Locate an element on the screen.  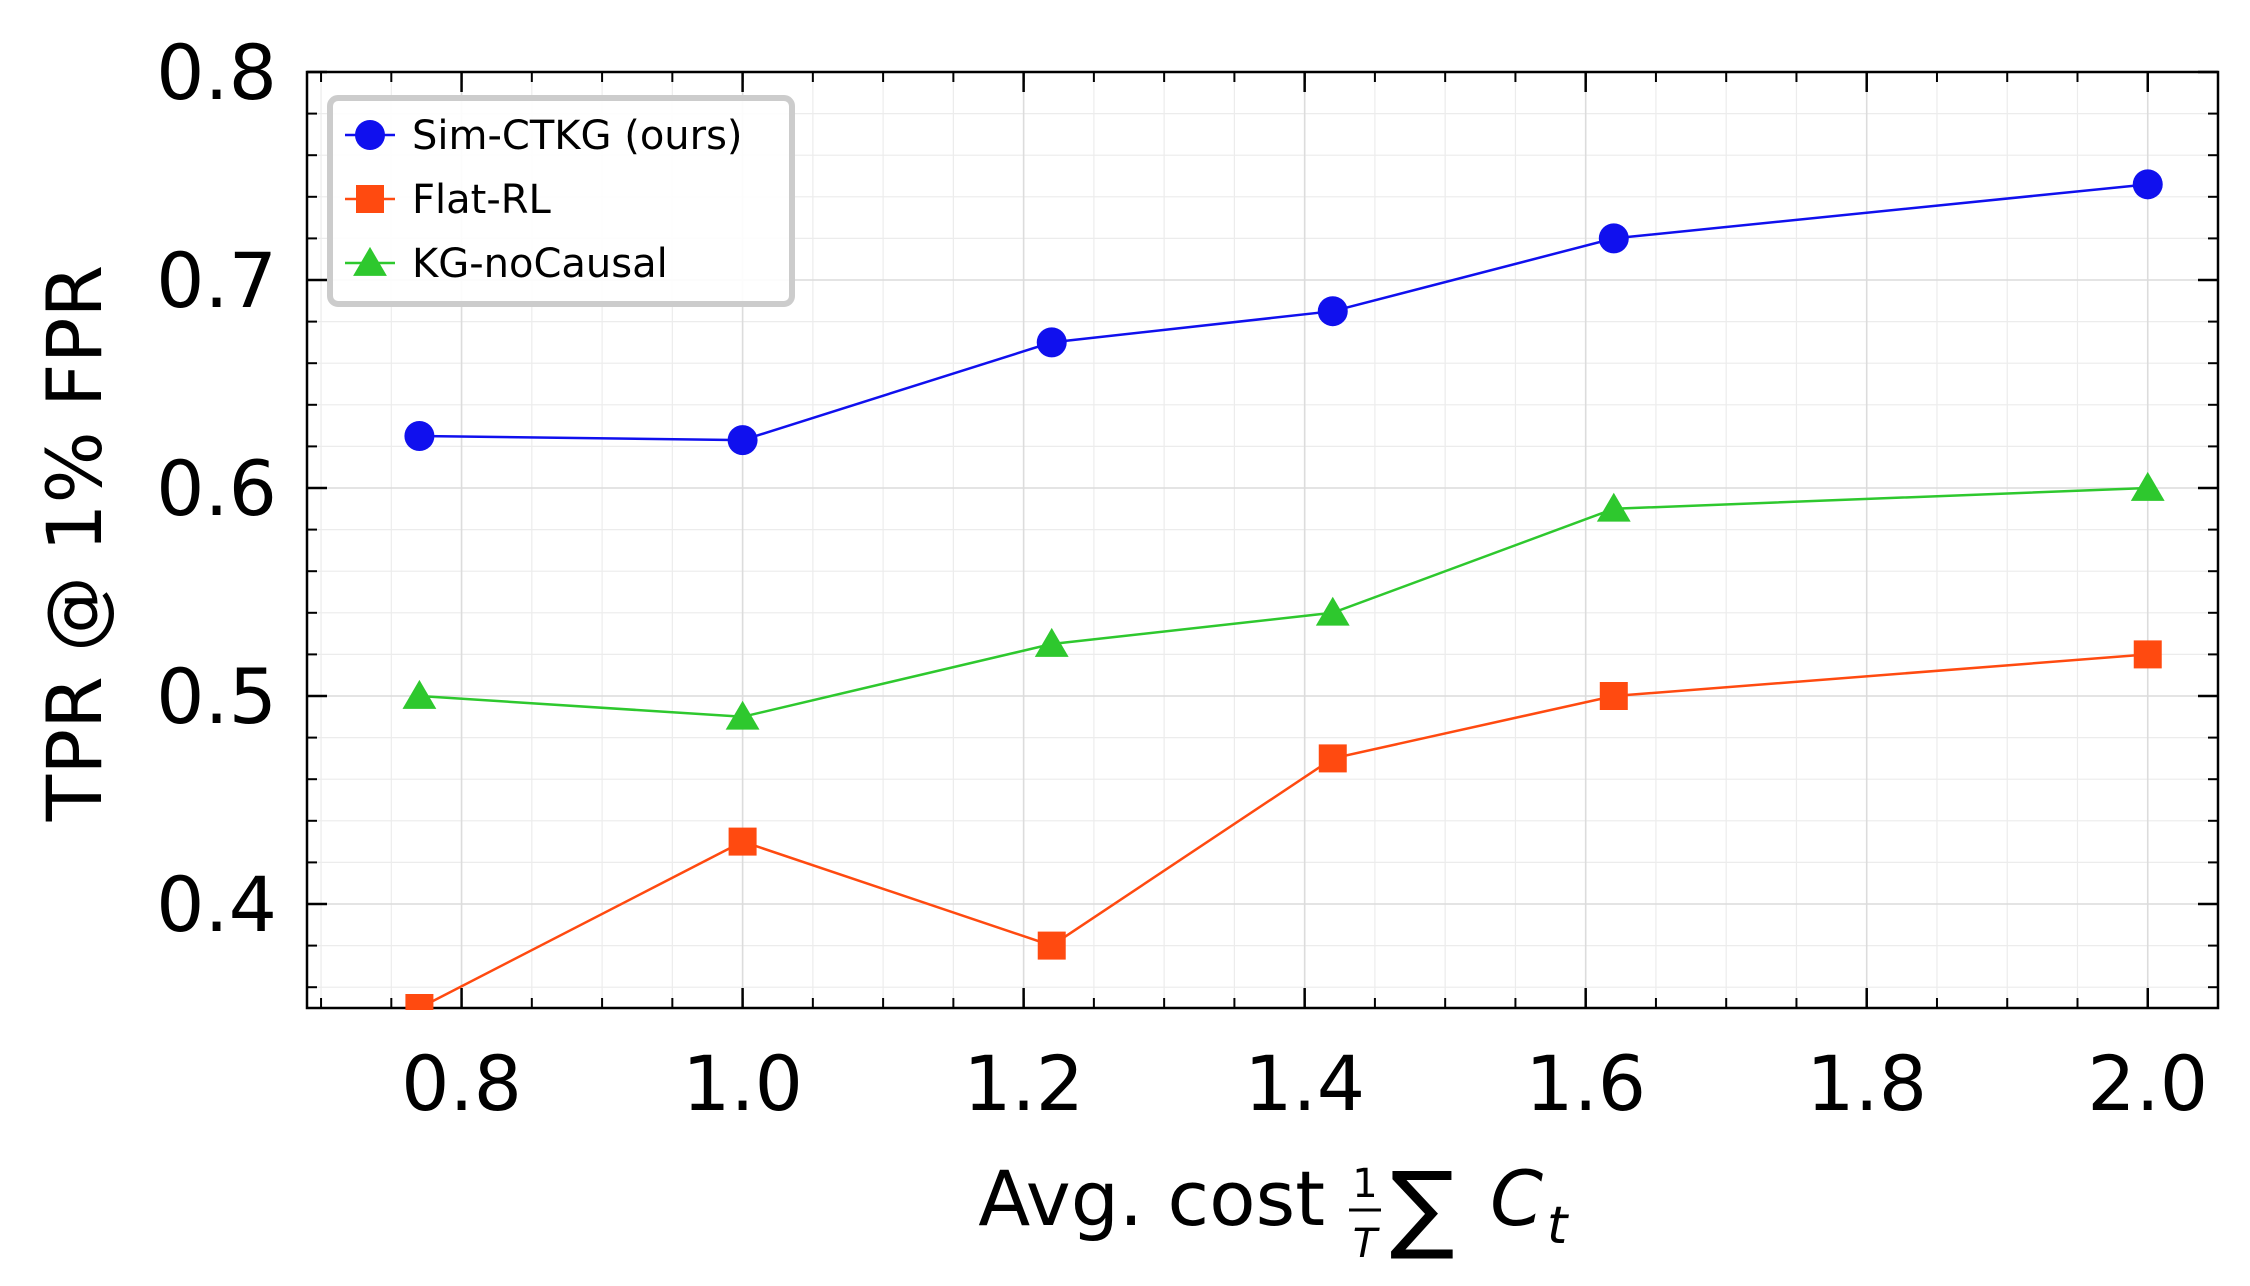
y-axis-label: TPR @ 1% FPR is located at coordinates (74, 543).